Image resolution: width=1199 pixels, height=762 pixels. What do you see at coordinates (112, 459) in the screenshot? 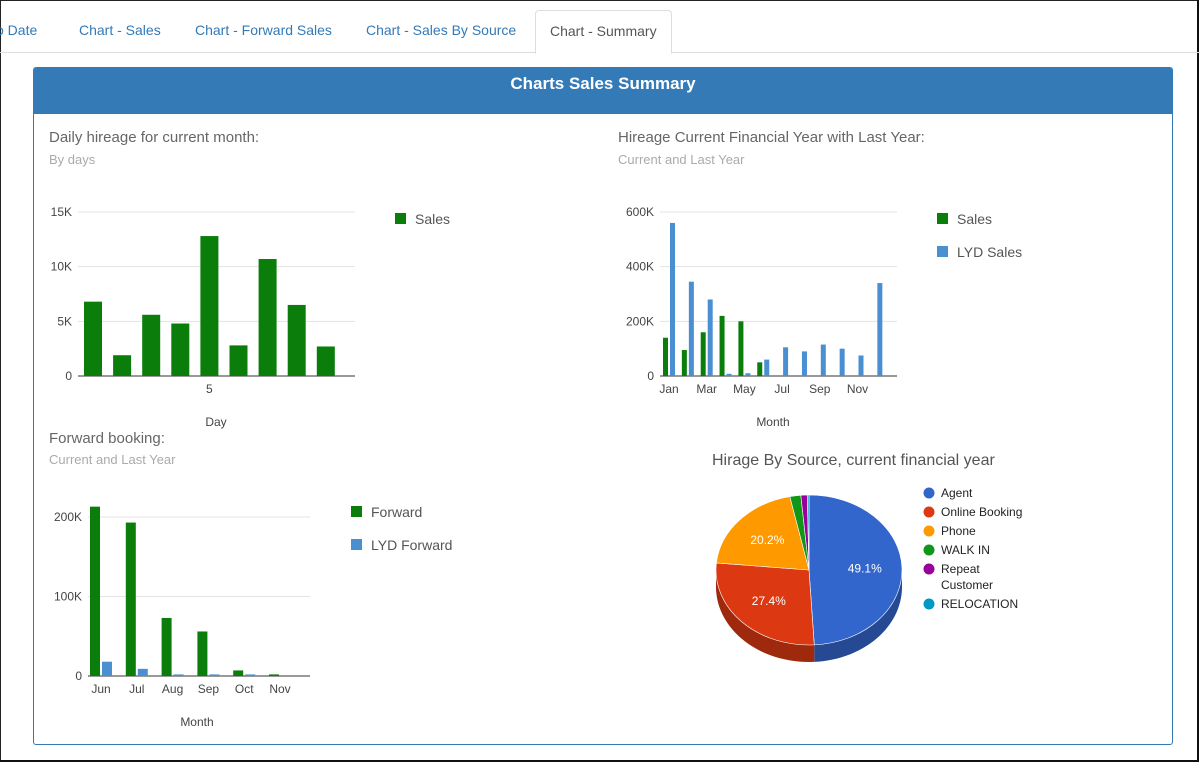
I see `forward-chart-subtitle: Current and Last Year` at bounding box center [112, 459].